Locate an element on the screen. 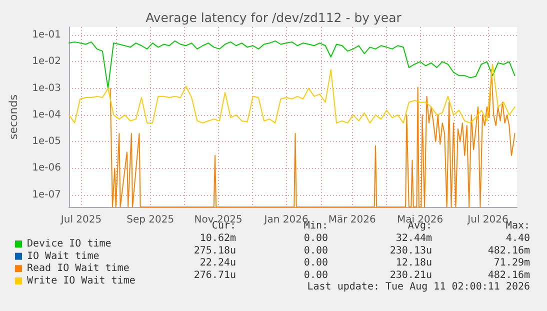  y-tick-label: 1e-03 is located at coordinates (46, 88).